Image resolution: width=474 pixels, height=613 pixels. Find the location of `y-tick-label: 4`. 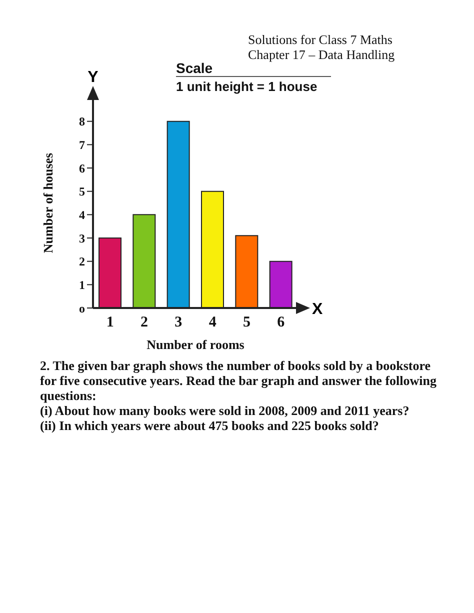

y-tick-label: 4 is located at coordinates (82, 215).